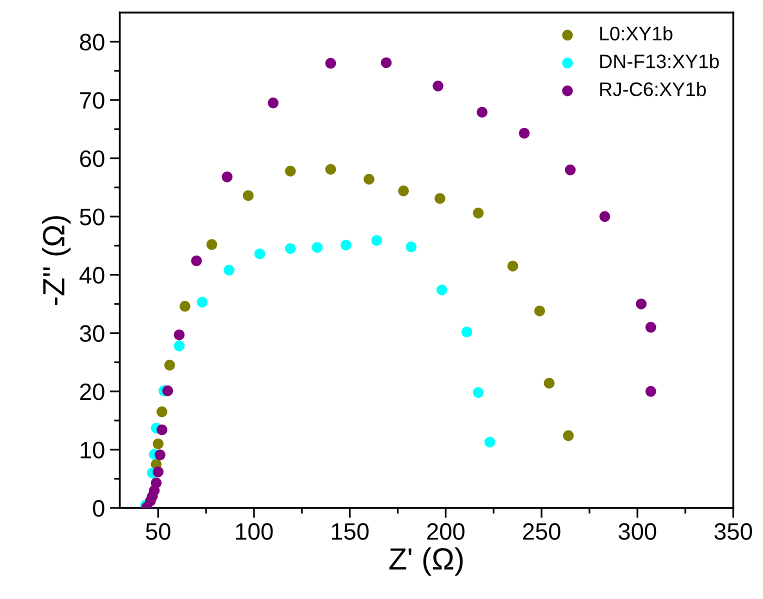 The height and width of the screenshot is (599, 763). I want to click on x-tick-label: 300, so click(637, 531).